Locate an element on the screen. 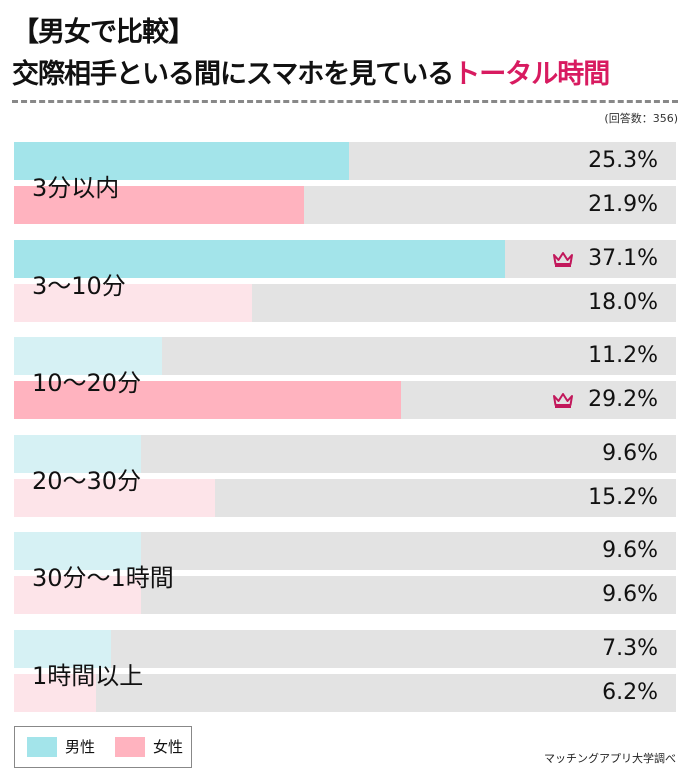  title-main-text: 交際相手といる間にスマホを見ている is located at coordinates (233, 74).